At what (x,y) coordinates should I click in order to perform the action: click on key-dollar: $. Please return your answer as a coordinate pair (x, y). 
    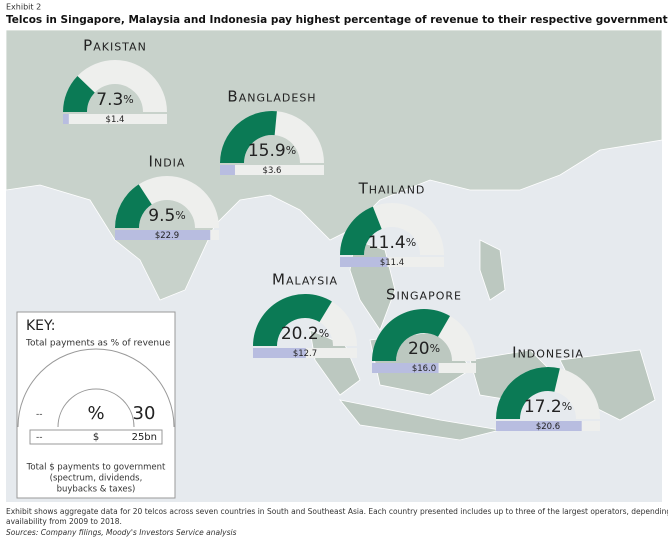
    Looking at the image, I should click on (96, 437).